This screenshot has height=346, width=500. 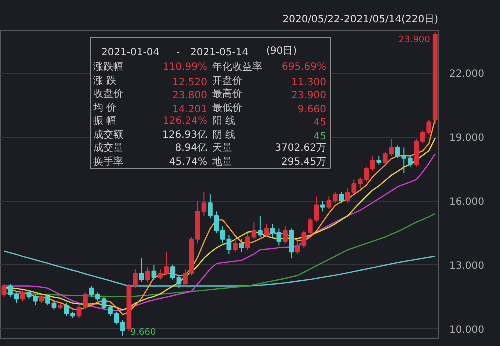 I want to click on annotation: 23.800, so click(x=190, y=96).